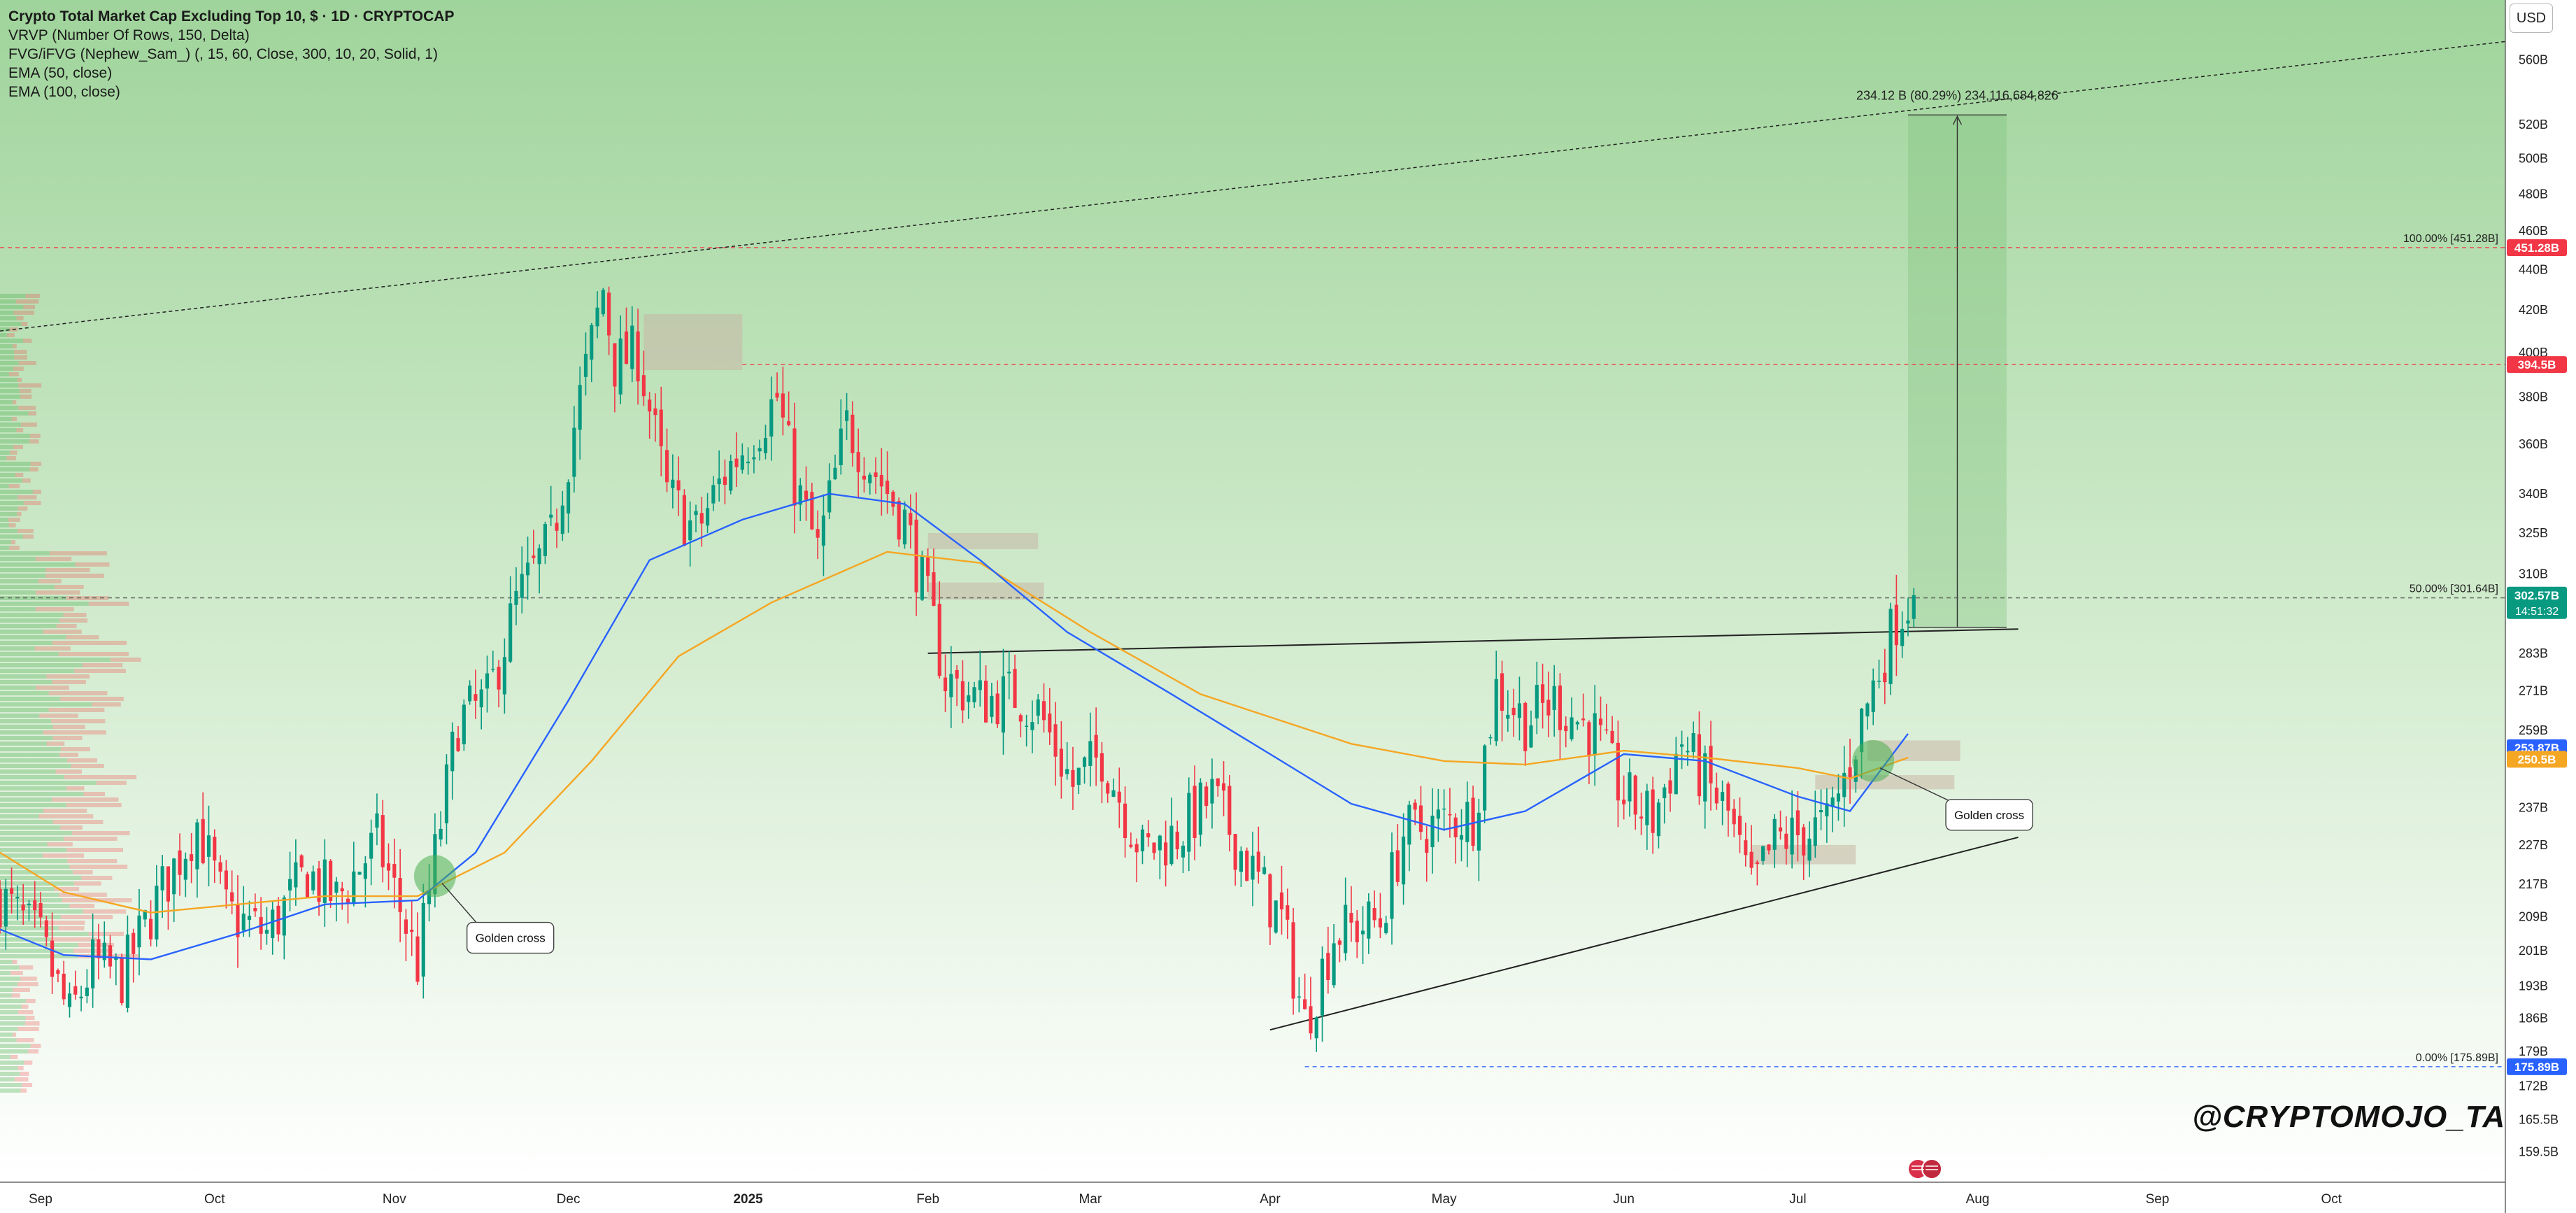  Describe the element at coordinates (2533, 494) in the screenshot. I see `price-tick-label: 340B` at that location.